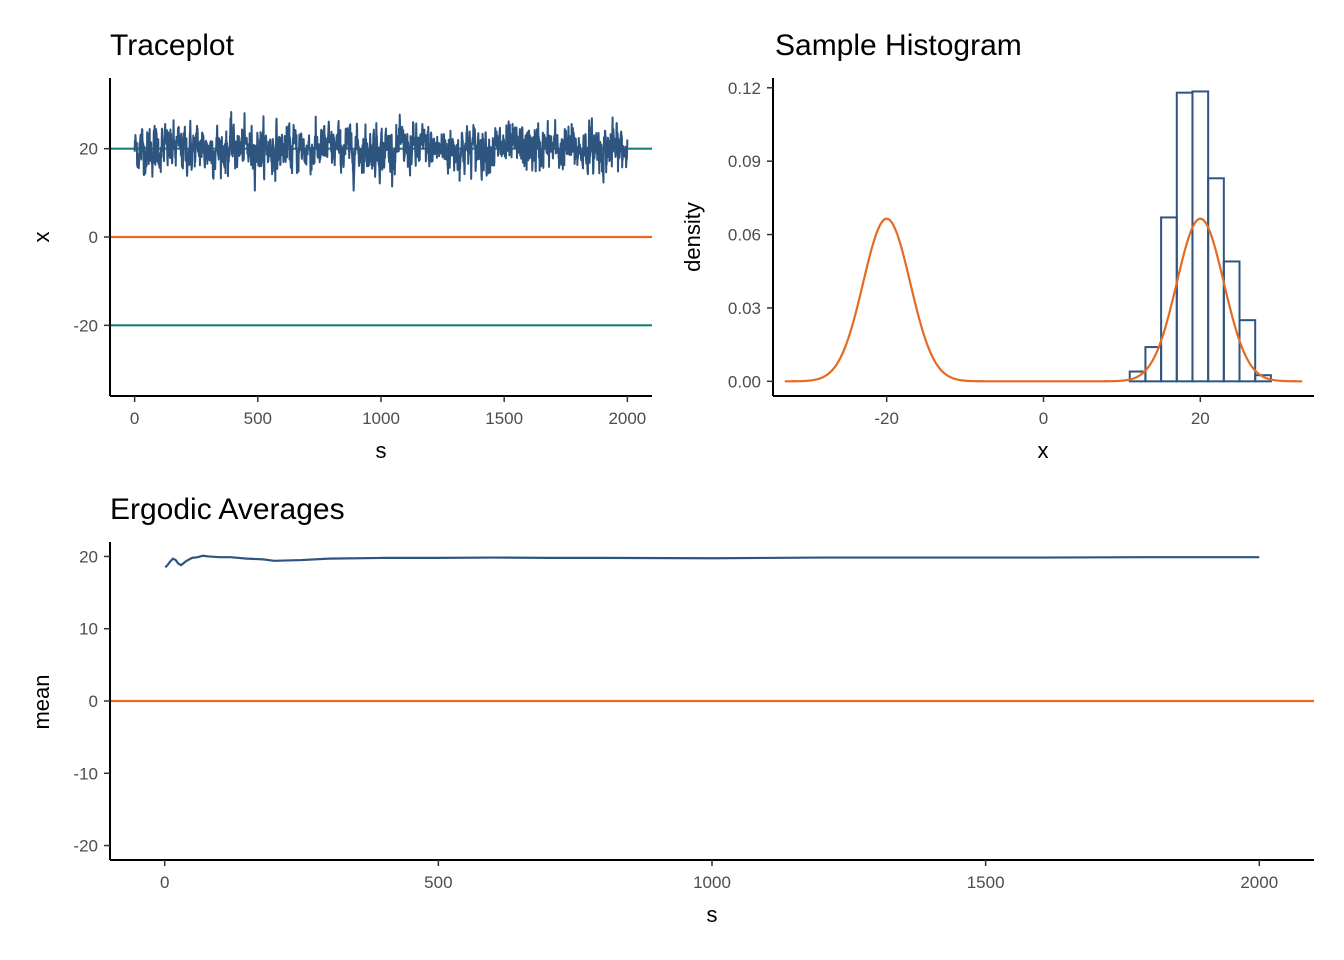 The width and height of the screenshot is (1344, 960). I want to click on histogram-title: Sample Histogram, so click(898, 45).